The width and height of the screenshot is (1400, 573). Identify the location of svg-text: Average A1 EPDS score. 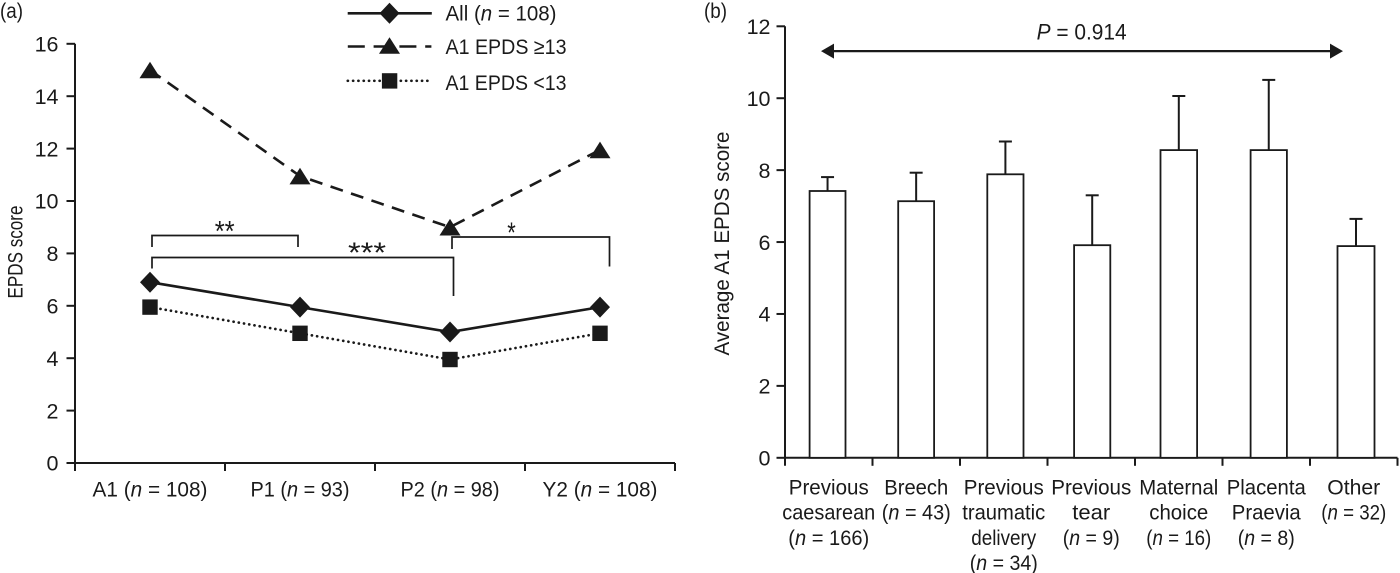
(722, 244).